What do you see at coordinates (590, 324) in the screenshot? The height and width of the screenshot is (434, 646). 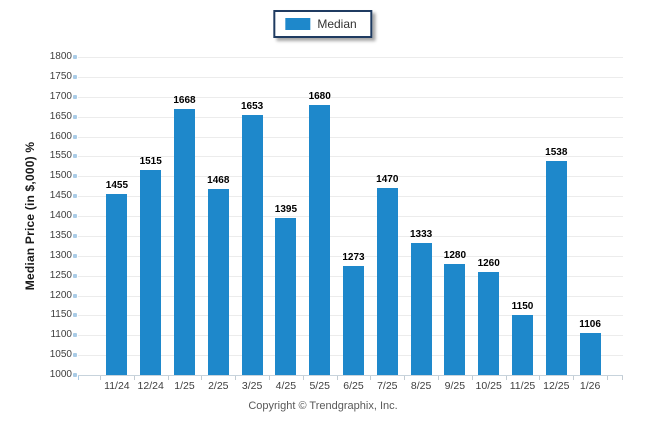 I see `bar-value-label: 1106` at bounding box center [590, 324].